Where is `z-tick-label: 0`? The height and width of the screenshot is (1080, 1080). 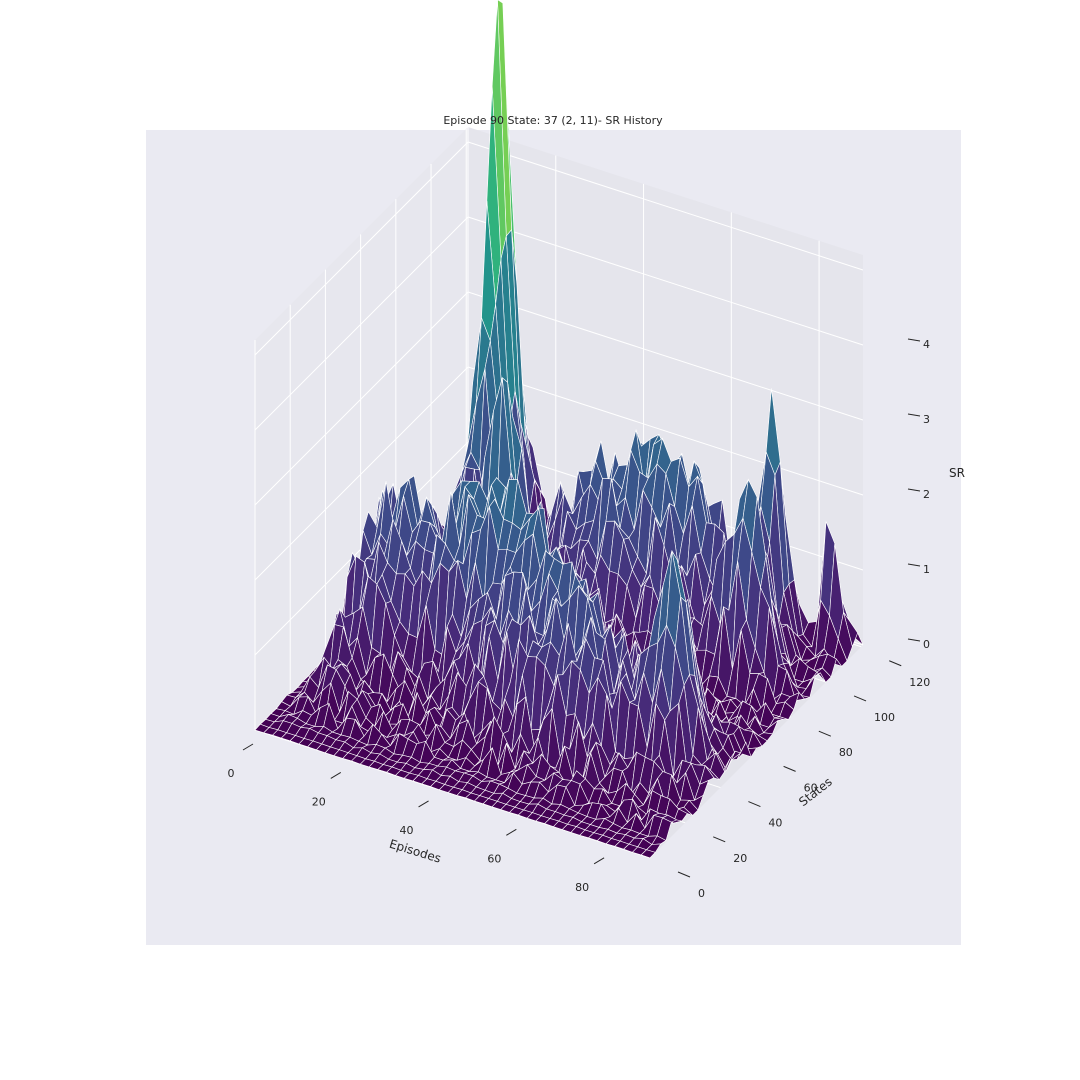
z-tick-label: 0 is located at coordinates (926, 644).